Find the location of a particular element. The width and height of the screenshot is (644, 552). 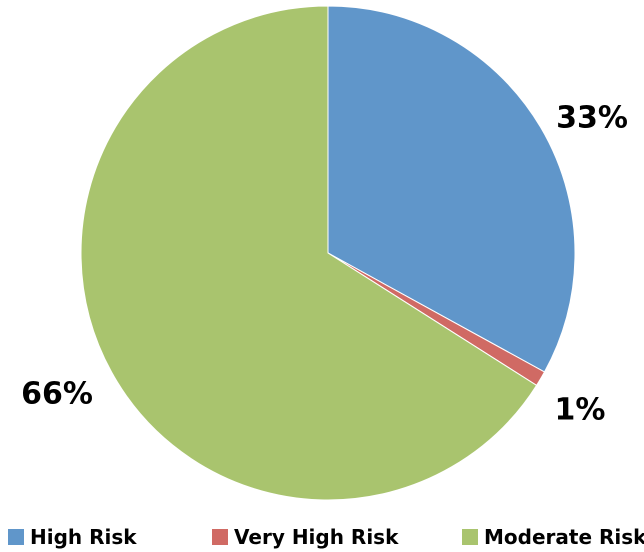

legend-item-very-high-risk: Very High Risk is located at coordinates (305, 537).